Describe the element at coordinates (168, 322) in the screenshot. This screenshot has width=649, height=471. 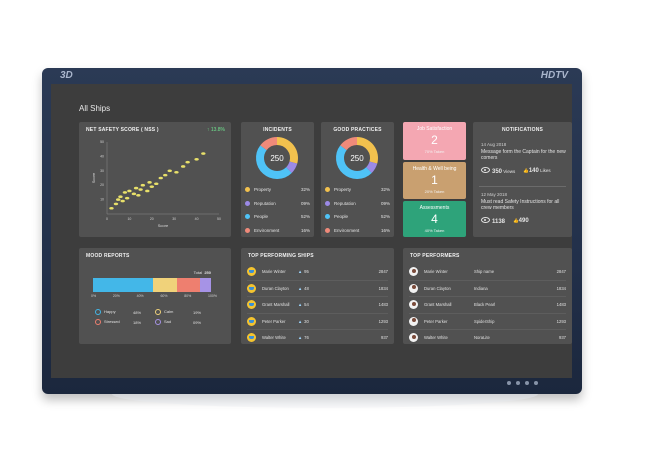
I see `legend-text: Sad` at that location.